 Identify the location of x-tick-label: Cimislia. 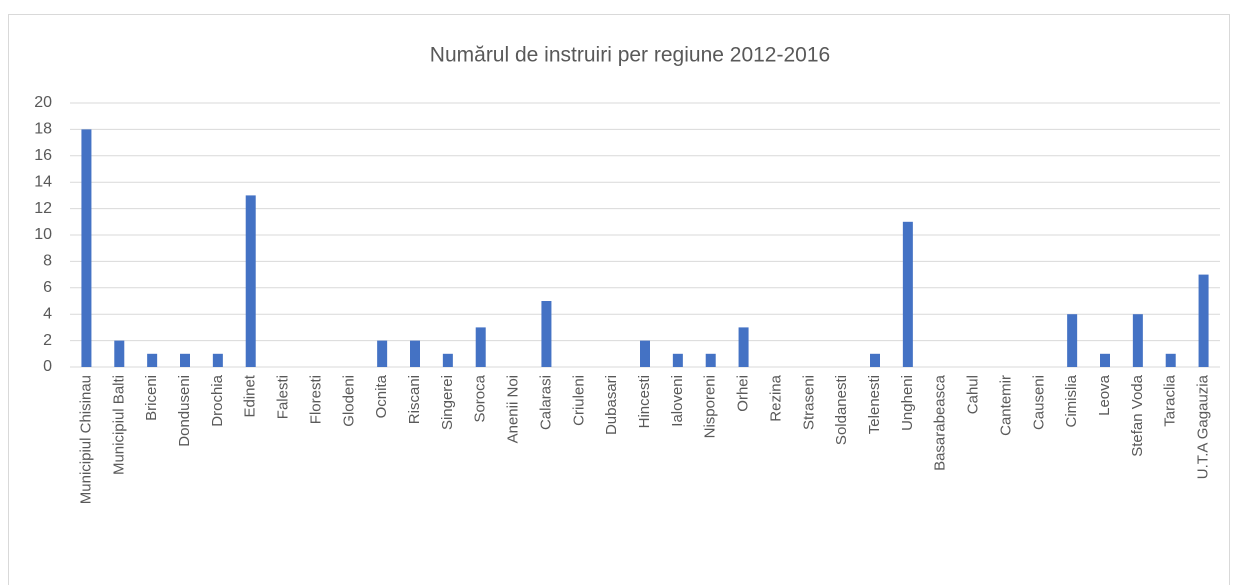
(1071, 400).